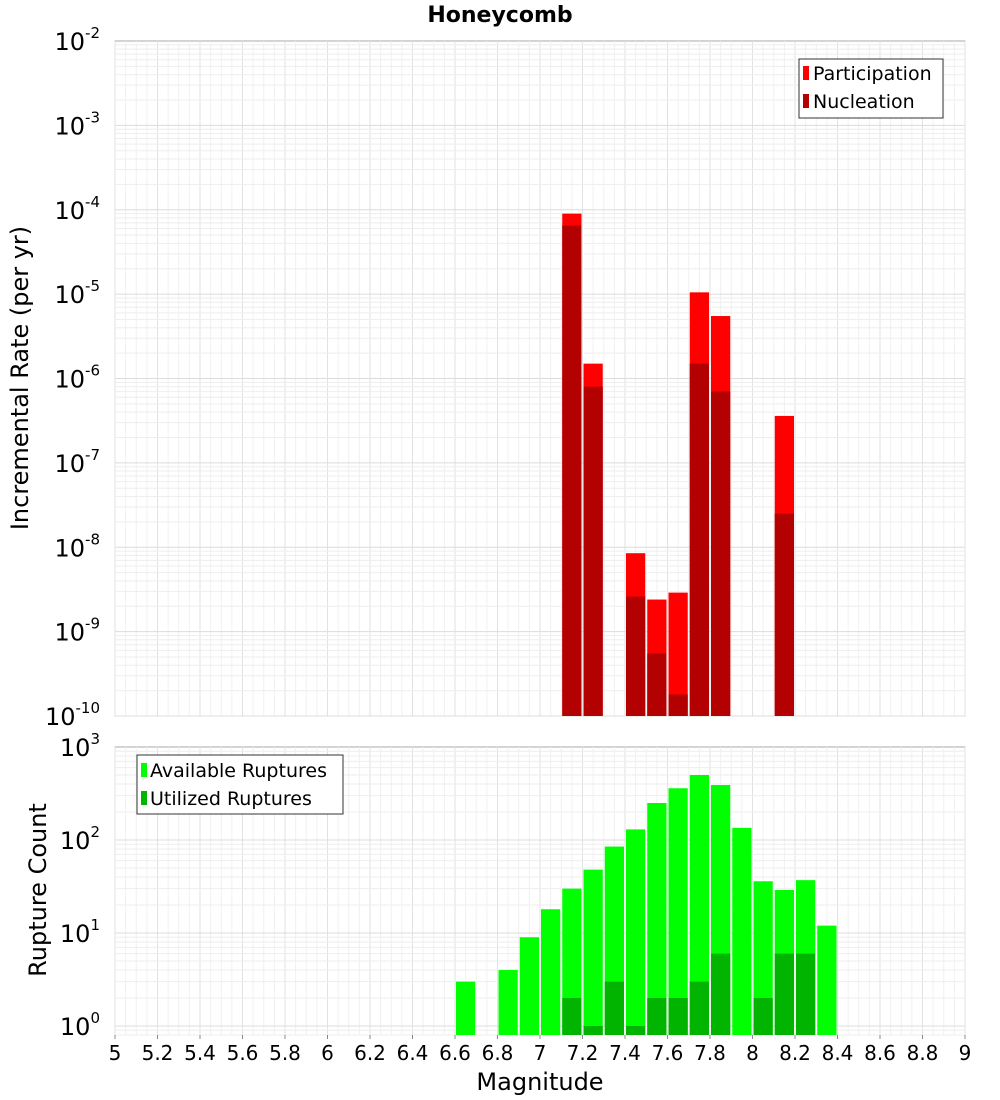 This screenshot has height=1100, width=1000. Describe the element at coordinates (77, 378) in the screenshot. I see `top-y-tick-label: 10⁻⁶` at that location.